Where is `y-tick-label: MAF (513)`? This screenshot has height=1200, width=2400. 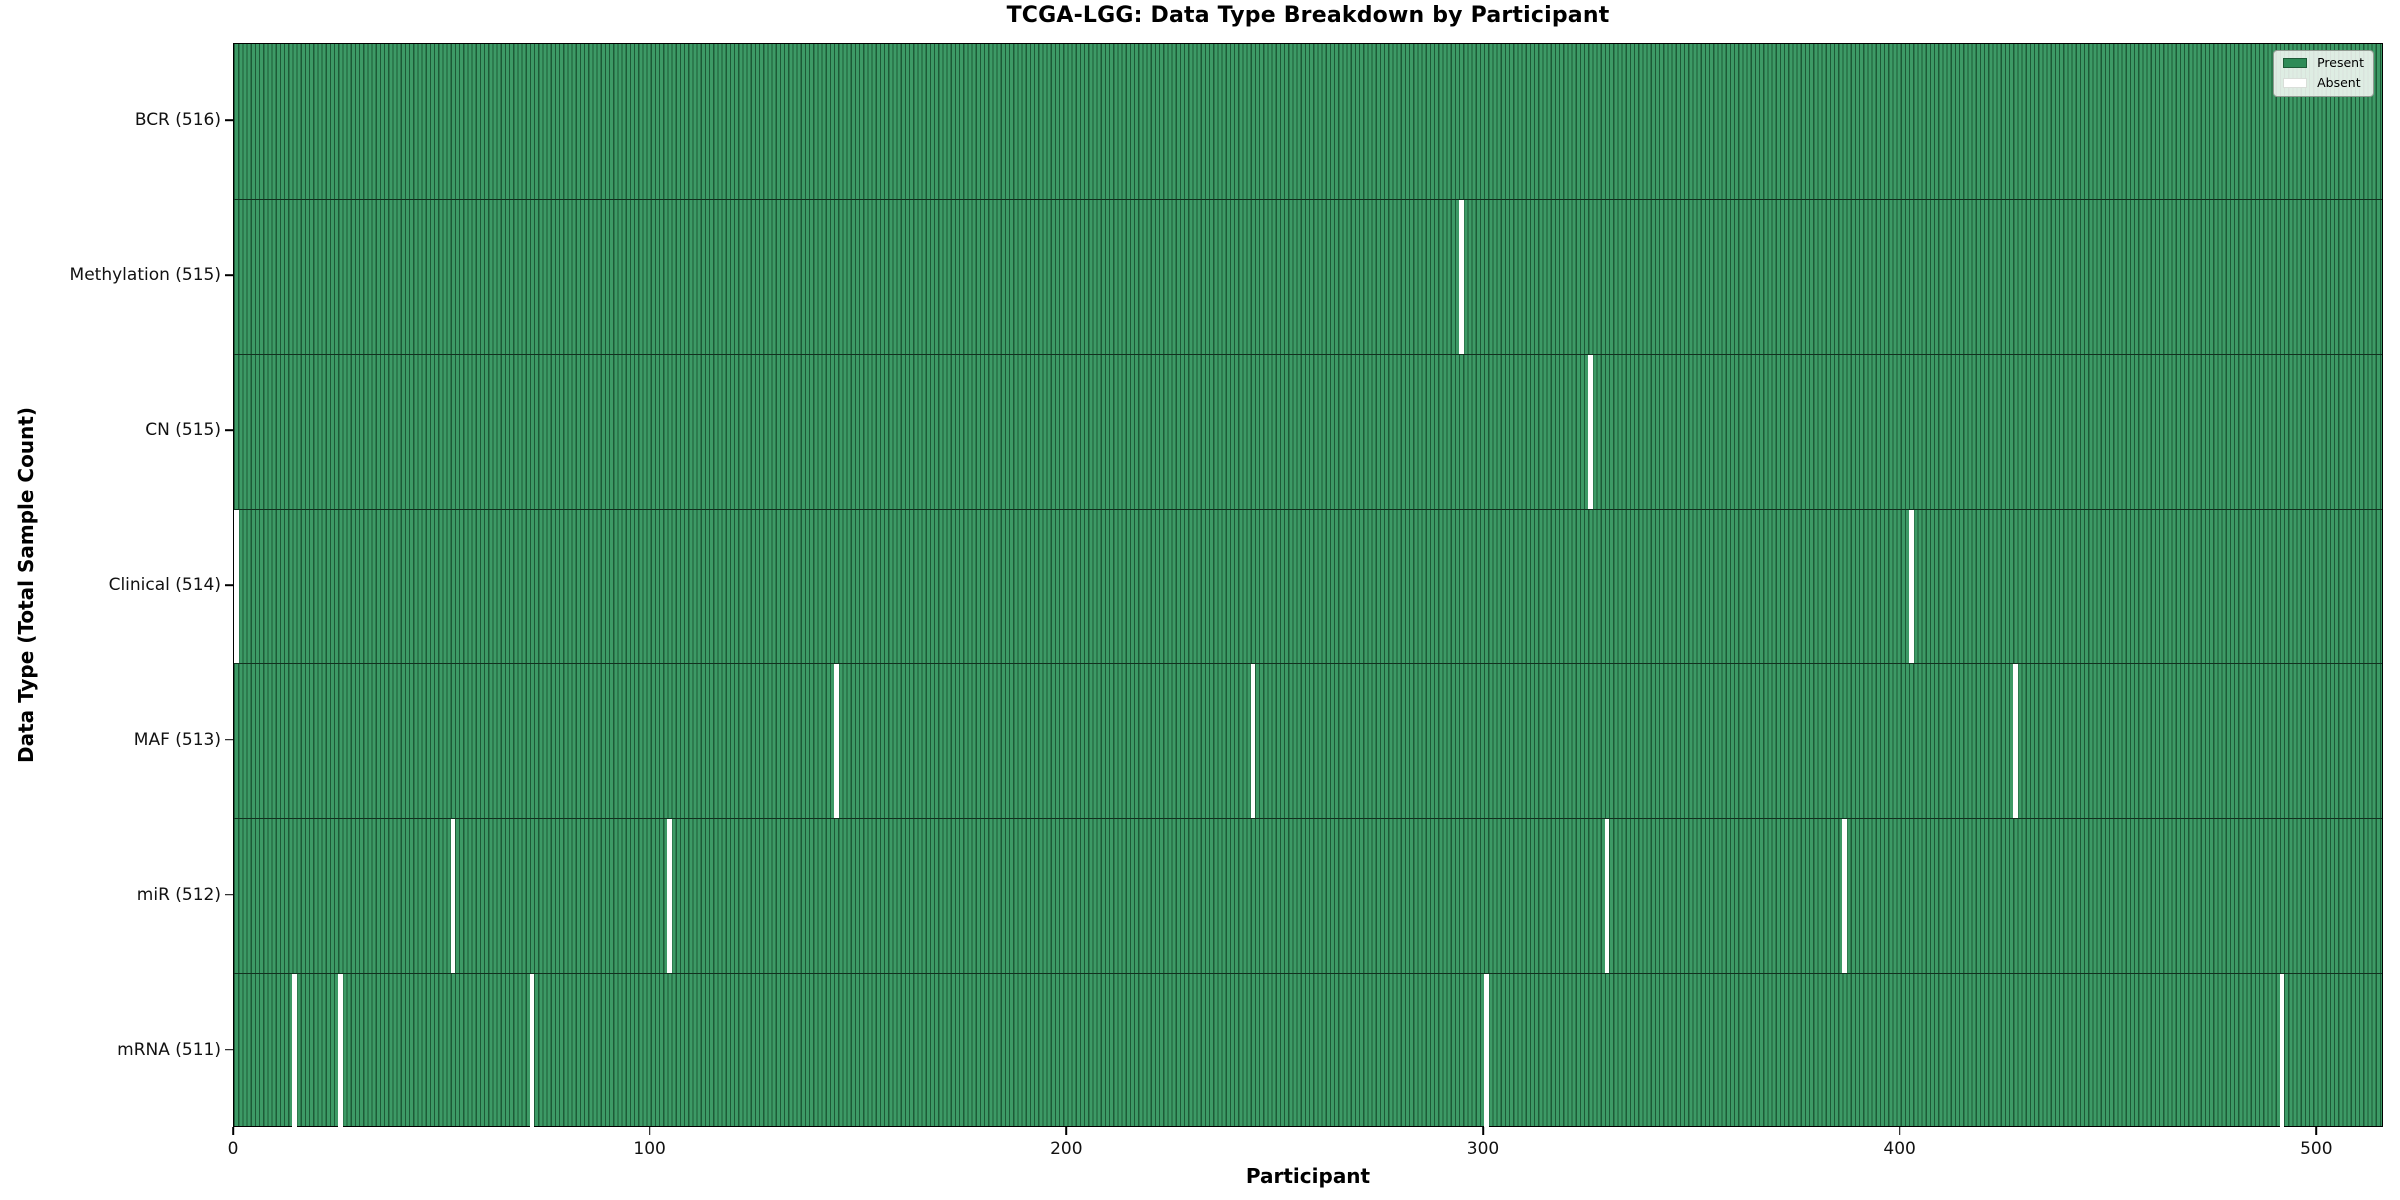
y-tick-label: MAF (513) is located at coordinates (177, 739).